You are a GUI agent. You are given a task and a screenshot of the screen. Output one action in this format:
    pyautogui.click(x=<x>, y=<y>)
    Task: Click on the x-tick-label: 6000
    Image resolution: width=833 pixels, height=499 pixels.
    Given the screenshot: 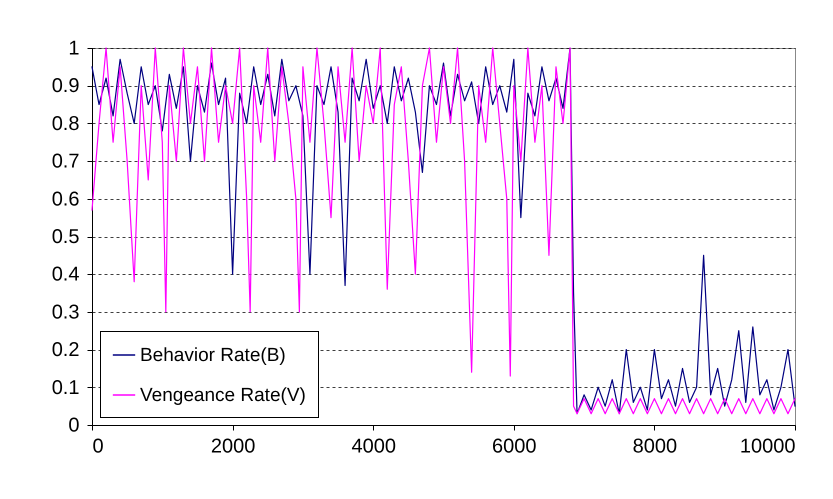 What is the action you would take?
    pyautogui.click(x=514, y=447)
    